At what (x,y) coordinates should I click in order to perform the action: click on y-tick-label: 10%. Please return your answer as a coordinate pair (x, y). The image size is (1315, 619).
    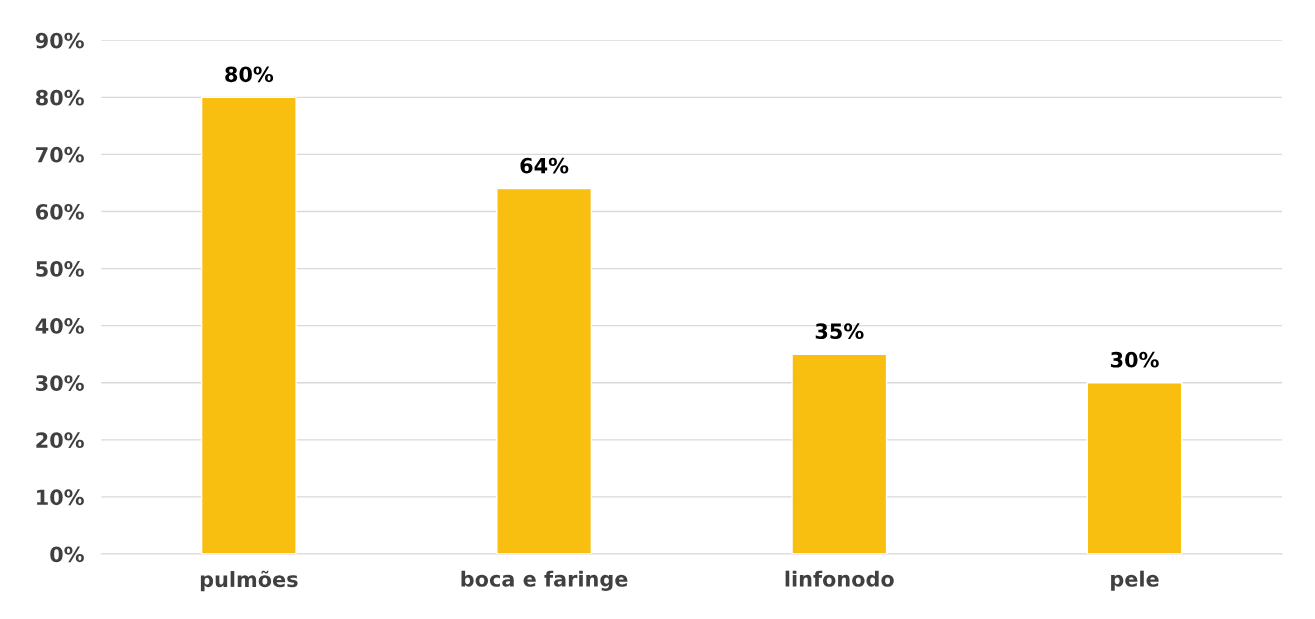
    Looking at the image, I should click on (60, 497).